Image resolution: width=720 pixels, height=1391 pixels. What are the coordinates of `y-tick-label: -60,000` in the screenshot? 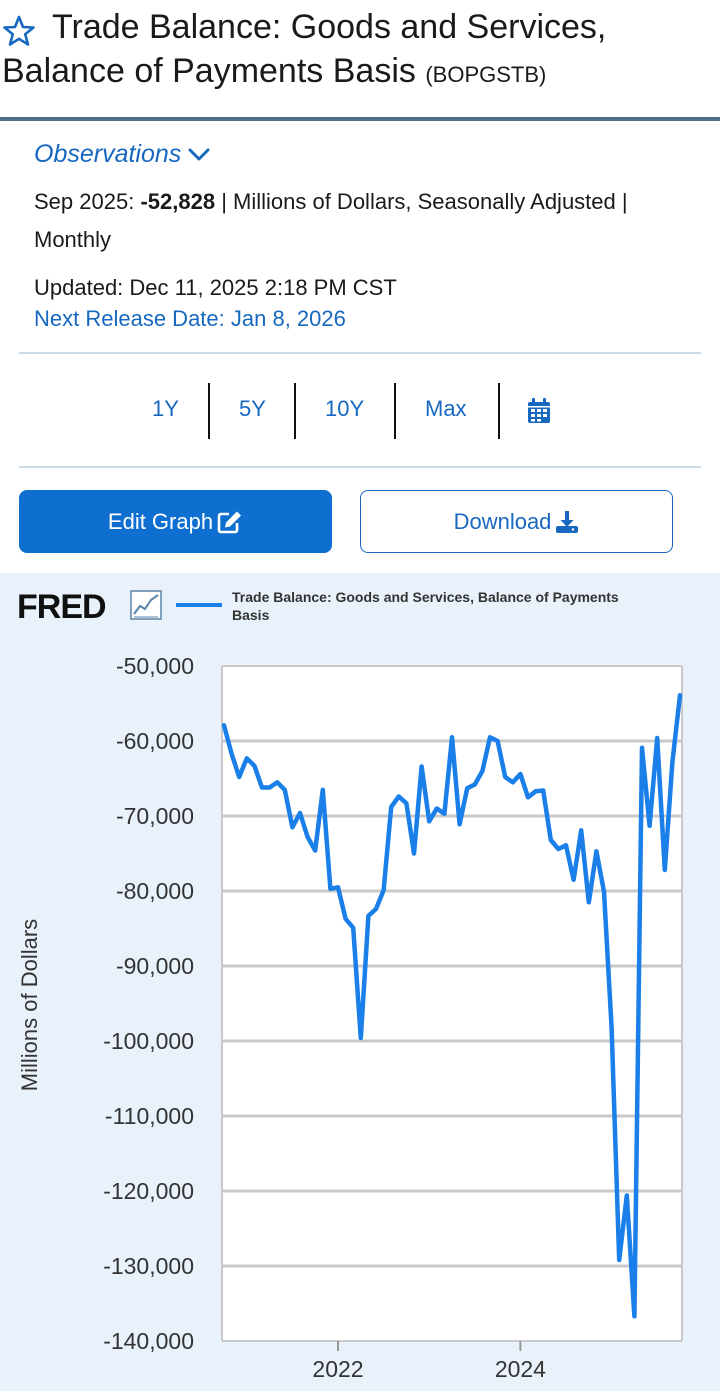 It's located at (155, 741).